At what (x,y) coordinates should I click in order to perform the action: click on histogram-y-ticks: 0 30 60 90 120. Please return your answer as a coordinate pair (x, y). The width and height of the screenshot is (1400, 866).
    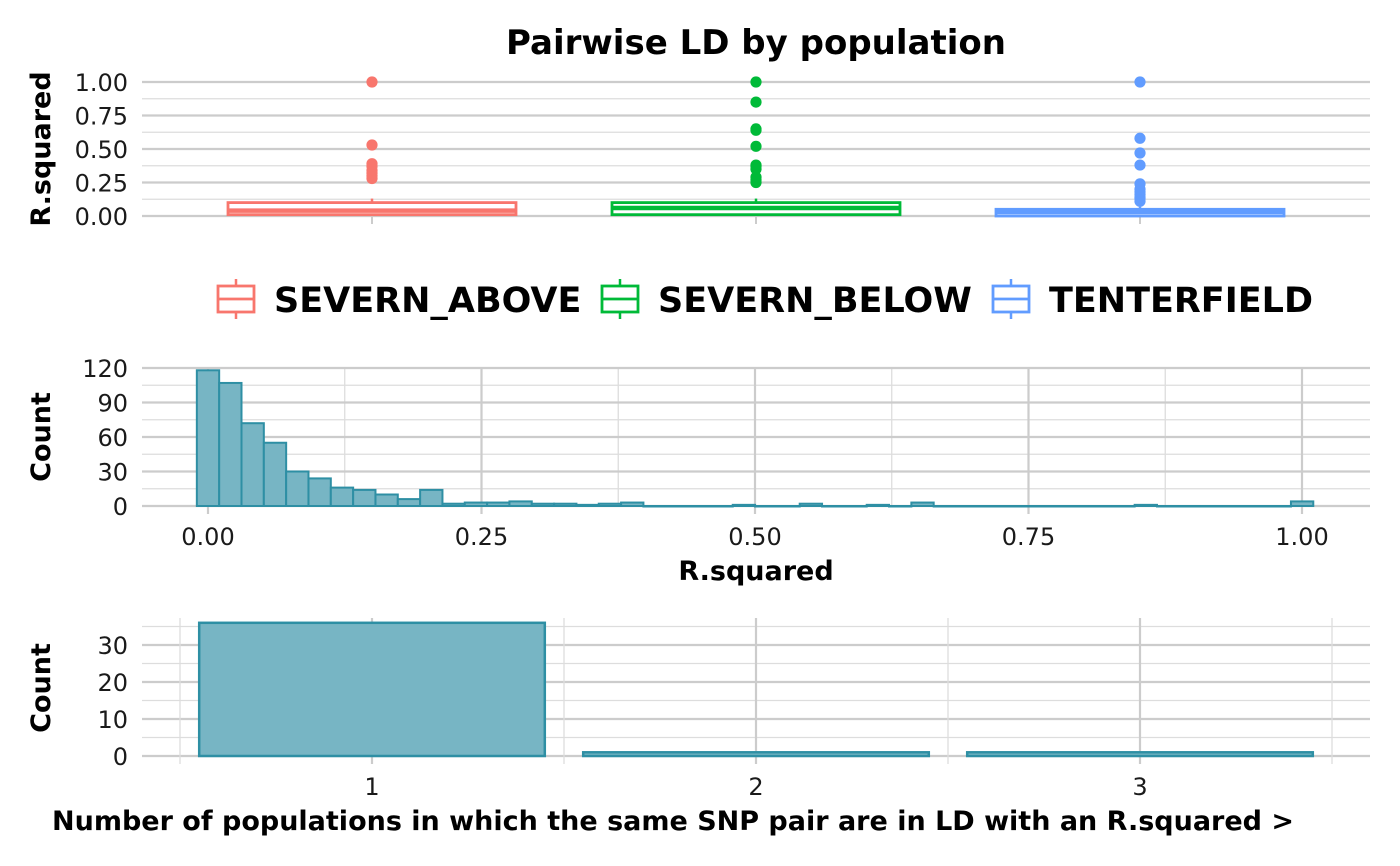
    Looking at the image, I should click on (105, 438).